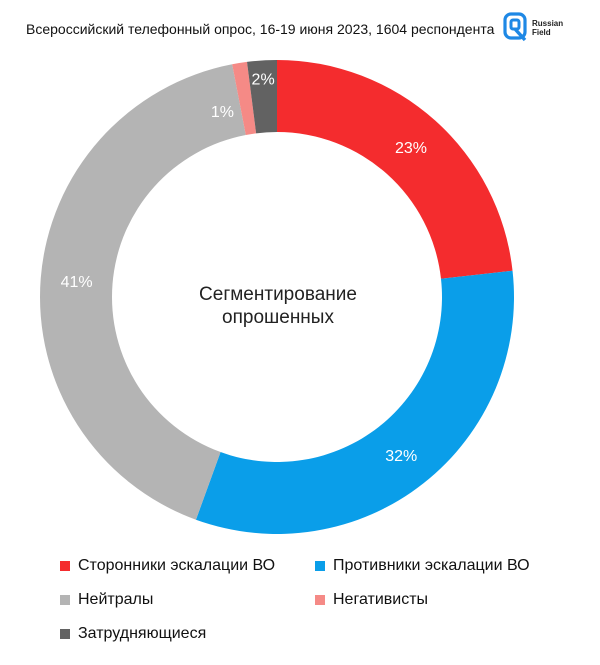  I want to click on legend-label-opponents: Противники эскалации ВО, so click(431, 565).